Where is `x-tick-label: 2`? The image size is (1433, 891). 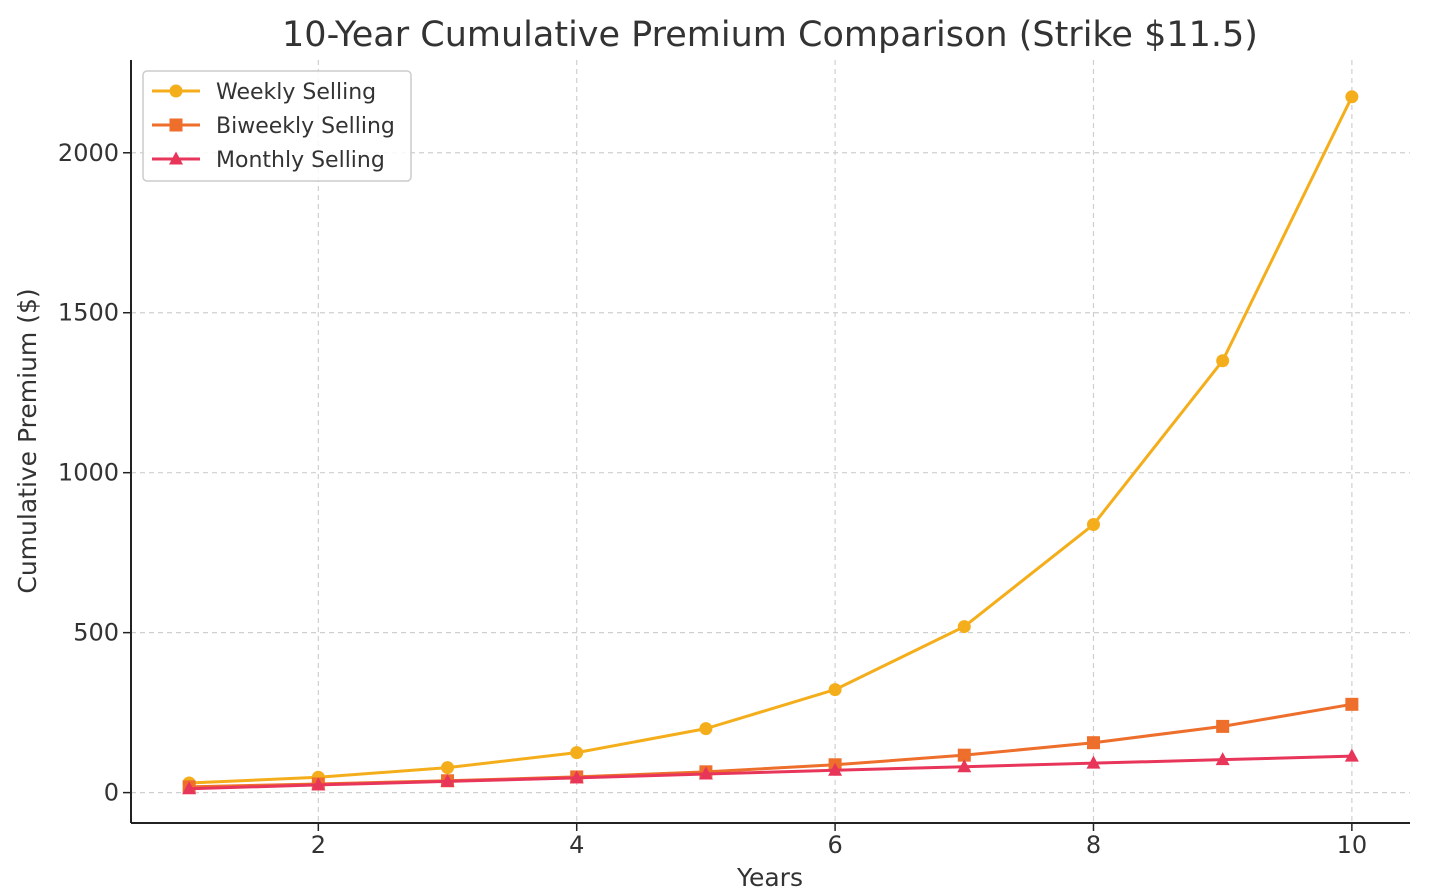
x-tick-label: 2 is located at coordinates (318, 845).